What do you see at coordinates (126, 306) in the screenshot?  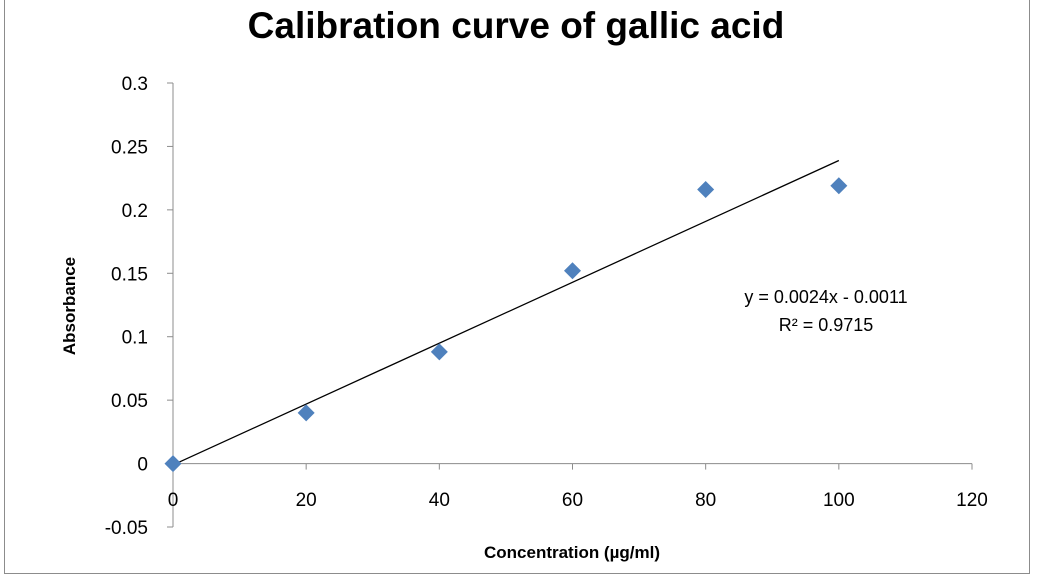 I see `y-tick-labels: -0.05 0 0.05 0.1 0.15 0.2 0.25 0.3` at bounding box center [126, 306].